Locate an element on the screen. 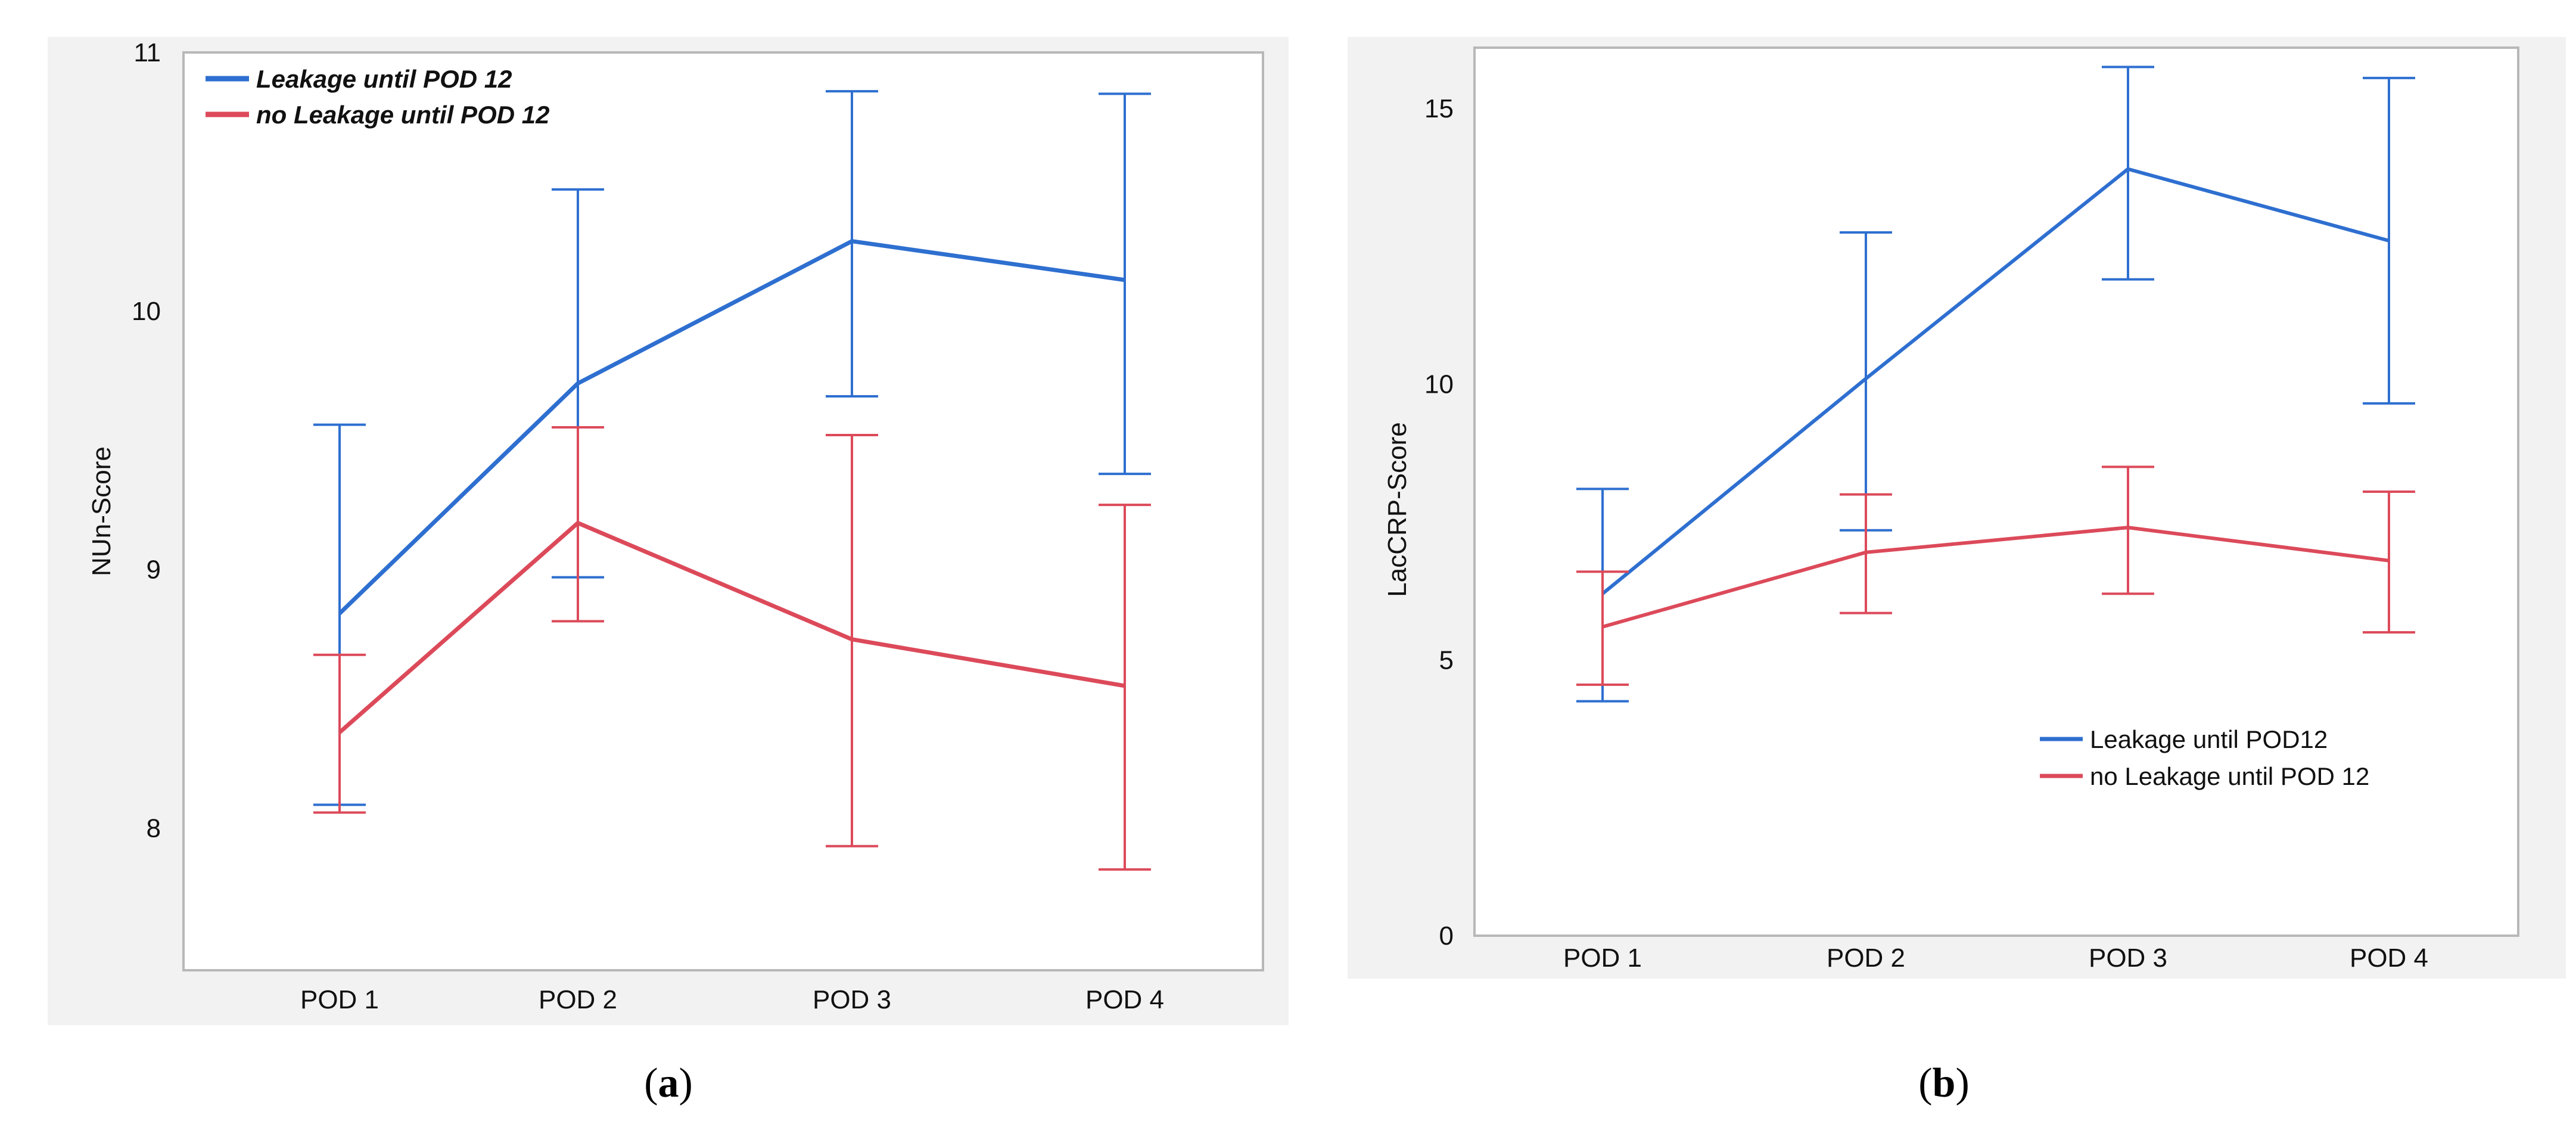 This screenshot has height=1127, width=2576. panel-b-y-tick-label: 15 is located at coordinates (1439, 109).